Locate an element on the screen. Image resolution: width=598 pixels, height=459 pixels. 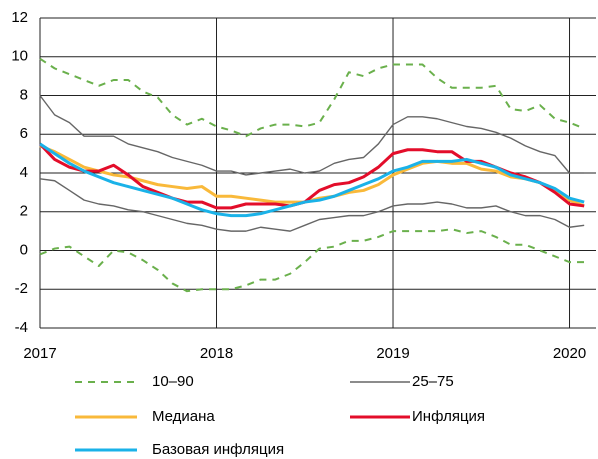
y-tick-label: 12 is located at coordinates (19, 17).